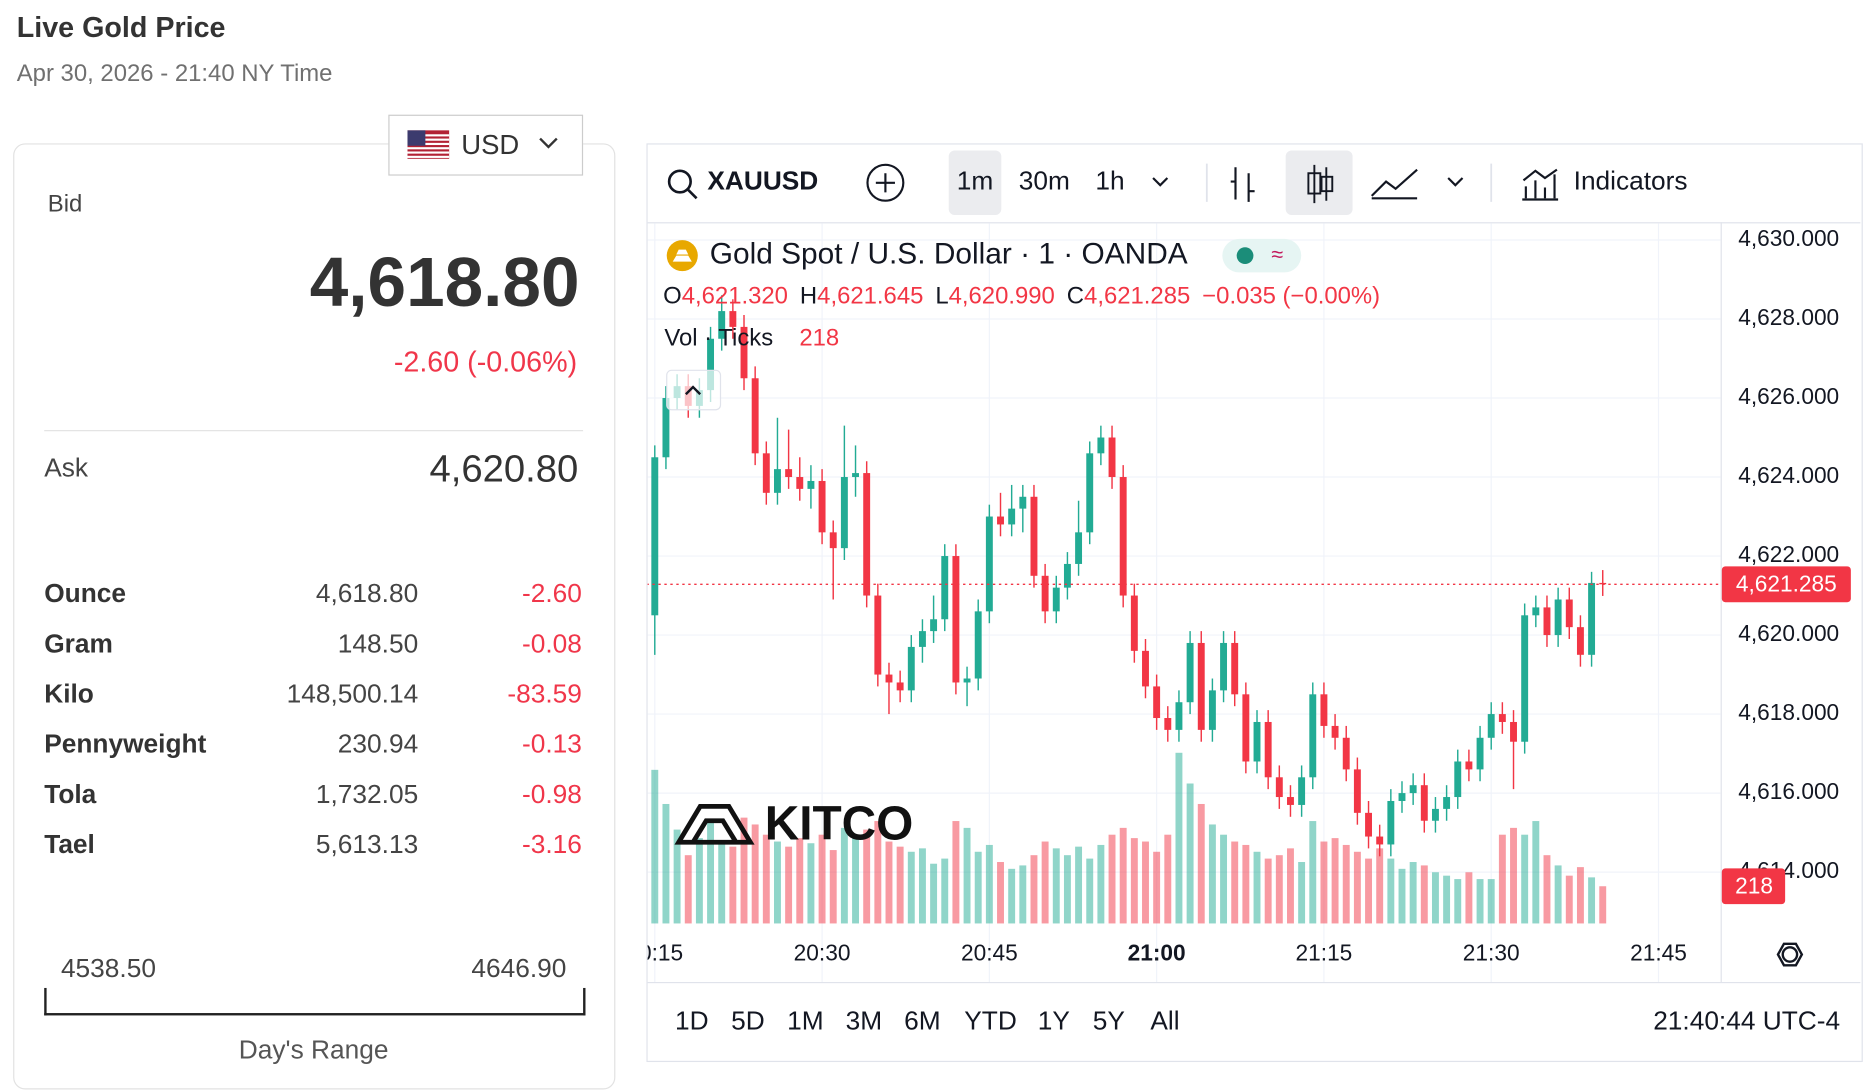 This screenshot has width=1864, height=1090. What do you see at coordinates (315, 1001) in the screenshot?
I see `range-bar` at bounding box center [315, 1001].